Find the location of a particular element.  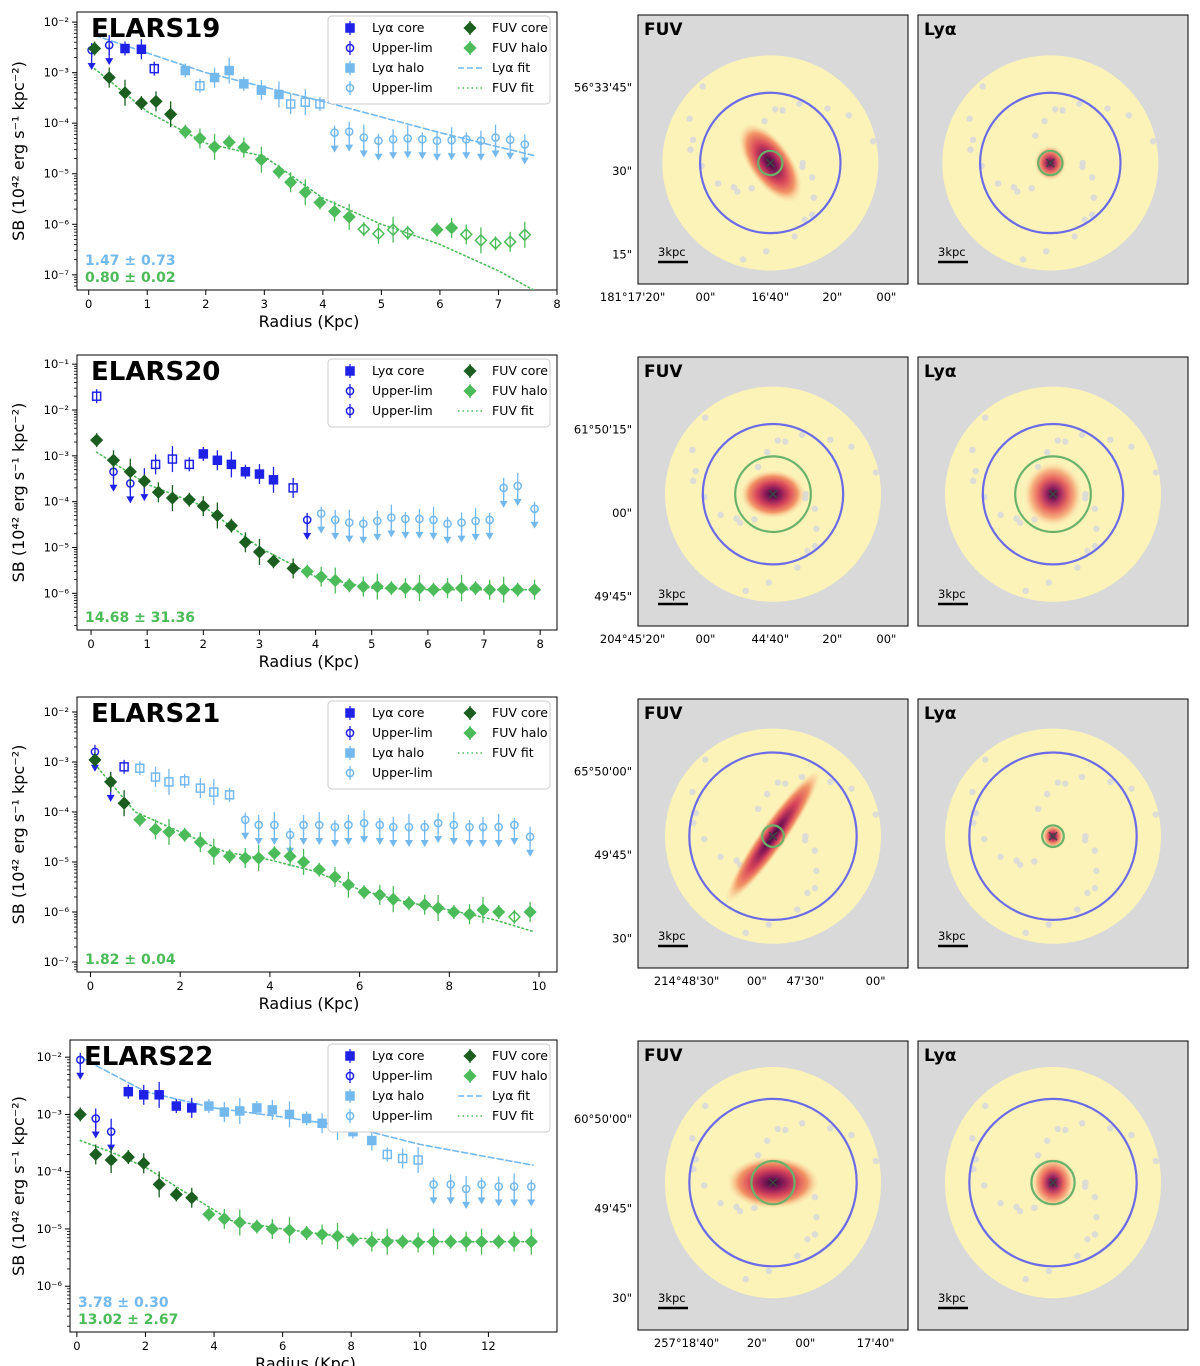

x-tick-label: 2 is located at coordinates (205, 304).